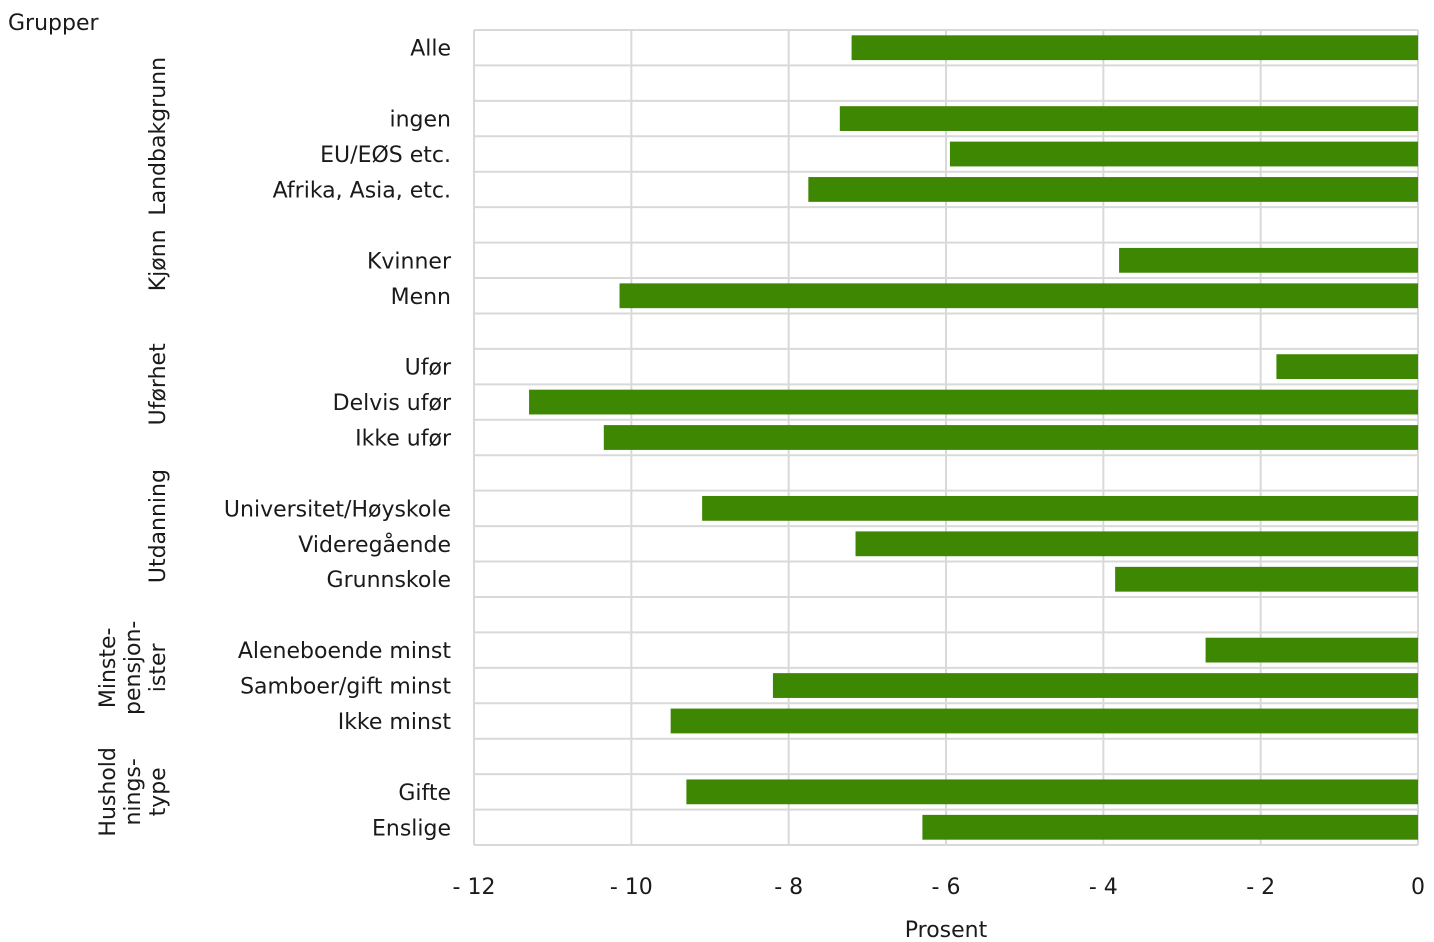 The image size is (1434, 942). I want to click on group-label: Minste-pensjon-ister, so click(133, 668).